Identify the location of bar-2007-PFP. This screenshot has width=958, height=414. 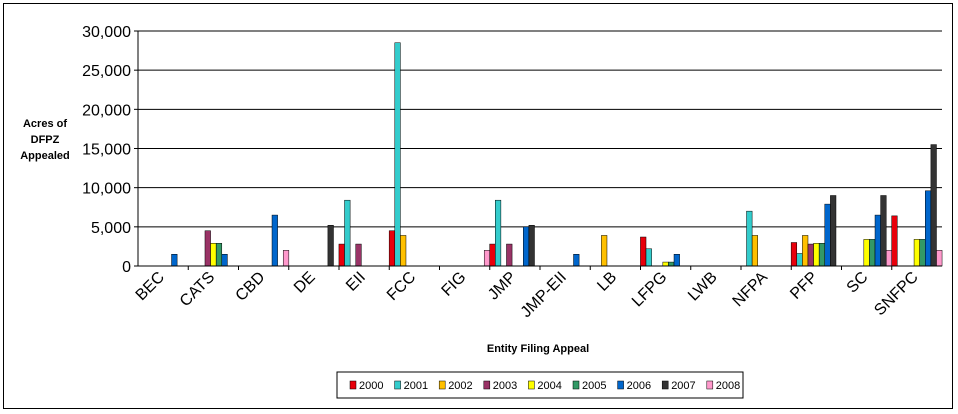
(833, 231).